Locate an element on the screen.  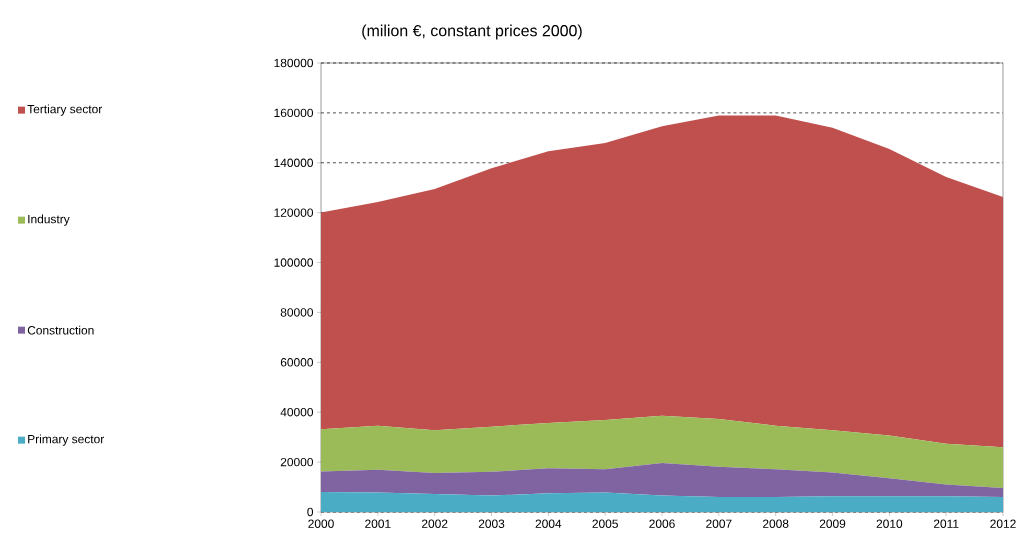
x-tick-label: 2005 is located at coordinates (605, 523).